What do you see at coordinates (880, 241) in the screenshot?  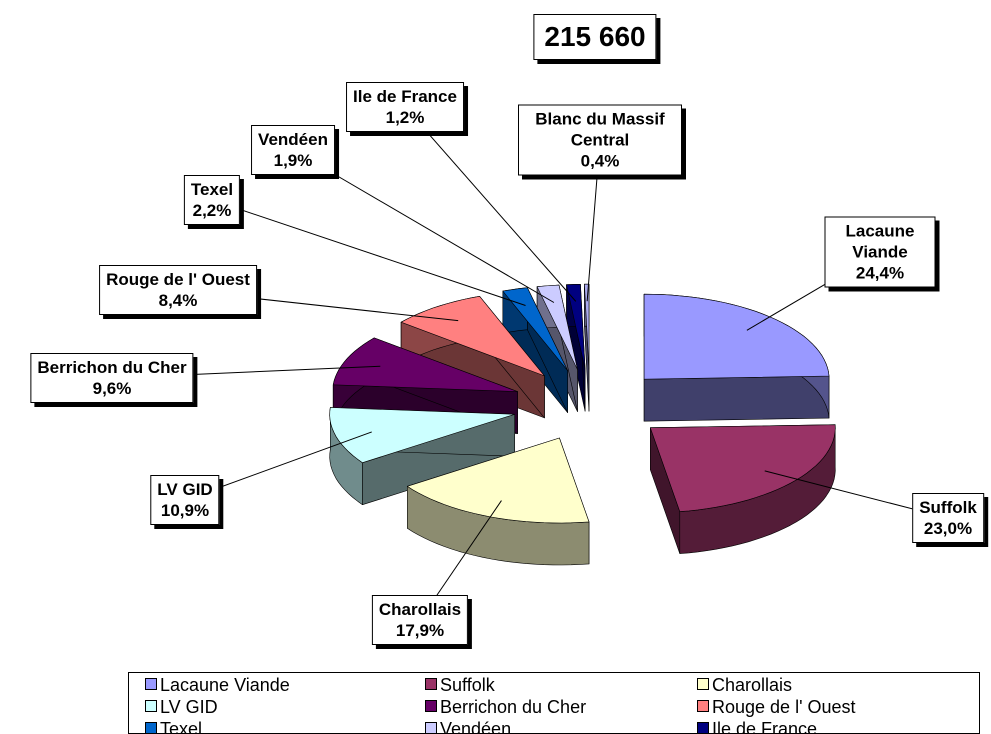 I see `label-name: Lacaune Viande` at bounding box center [880, 241].